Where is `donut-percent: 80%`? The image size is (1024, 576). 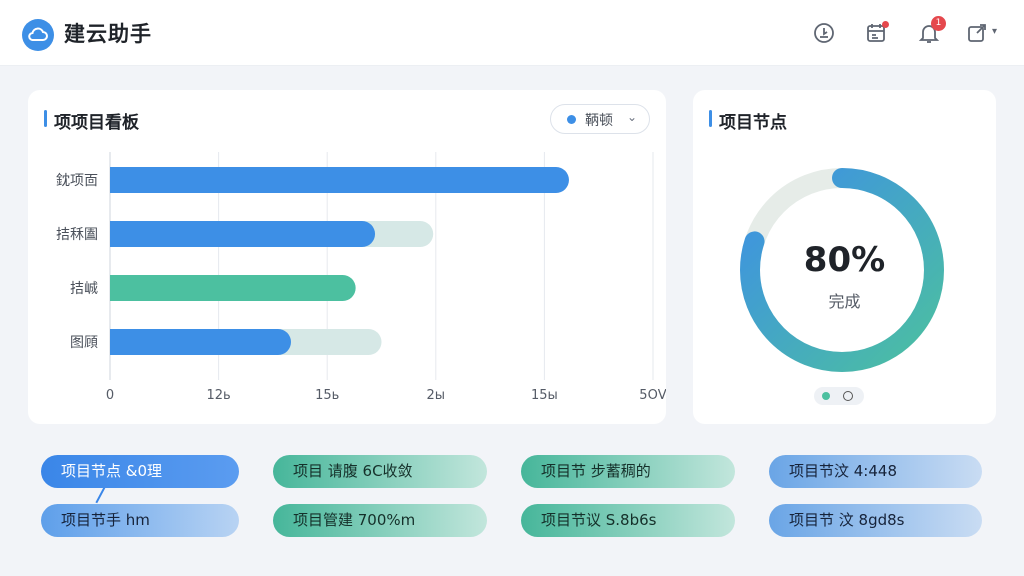
donut-percent: 80% is located at coordinates (844, 260).